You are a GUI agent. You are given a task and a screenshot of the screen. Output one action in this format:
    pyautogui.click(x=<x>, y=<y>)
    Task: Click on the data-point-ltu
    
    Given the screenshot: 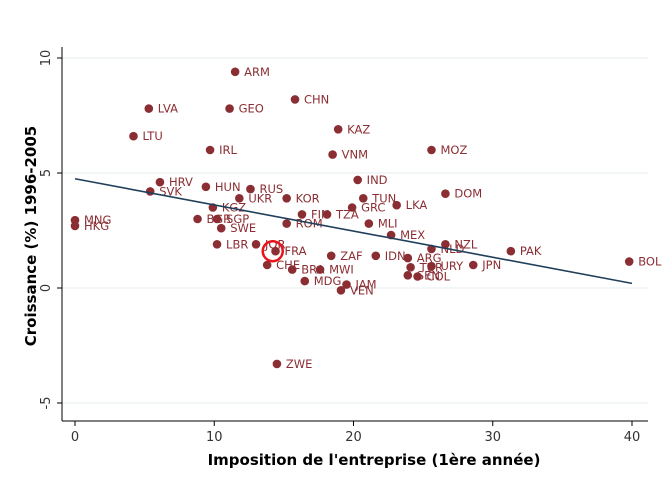 What is the action you would take?
    pyautogui.click(x=133, y=136)
    